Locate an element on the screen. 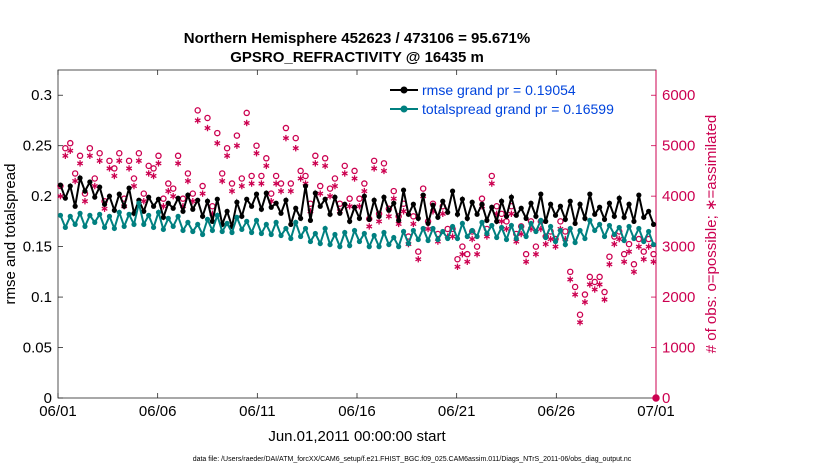 Image resolution: width=830 pixels, height=470 pixels. y-right-tick-label: 6000 is located at coordinates (678, 95).